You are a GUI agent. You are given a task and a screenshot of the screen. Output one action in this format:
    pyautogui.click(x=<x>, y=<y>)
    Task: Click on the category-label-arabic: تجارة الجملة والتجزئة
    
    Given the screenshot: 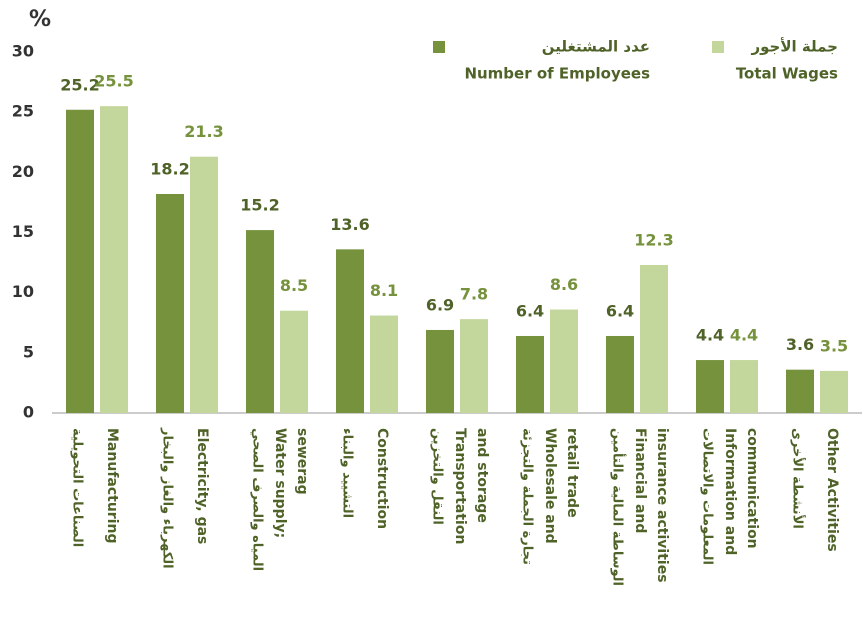 What is the action you would take?
    pyautogui.click(x=527, y=496)
    